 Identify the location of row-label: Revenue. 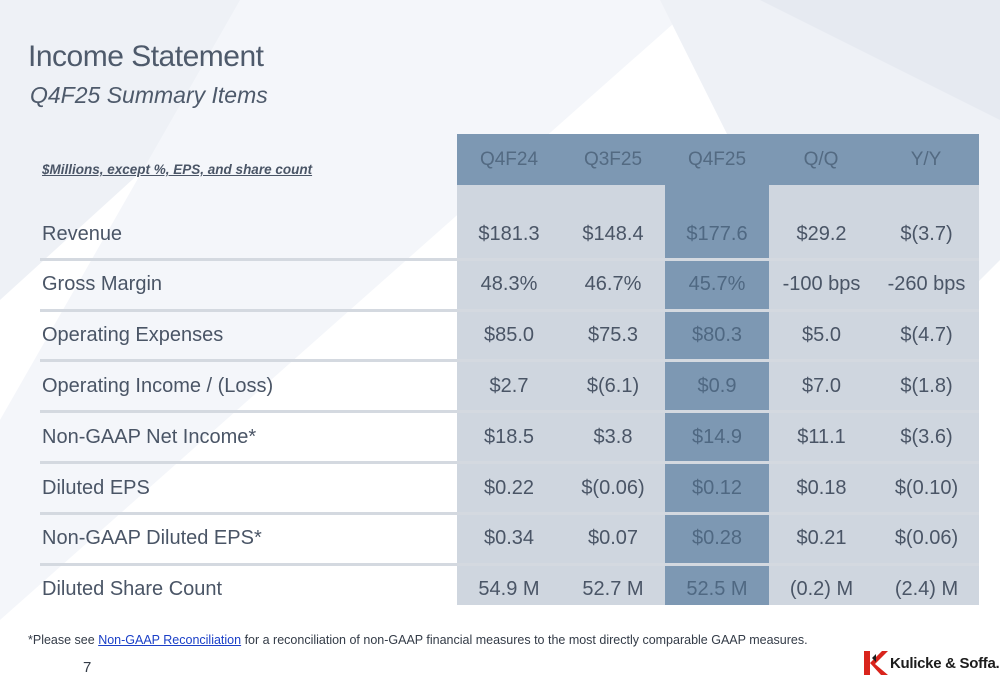
(82, 233).